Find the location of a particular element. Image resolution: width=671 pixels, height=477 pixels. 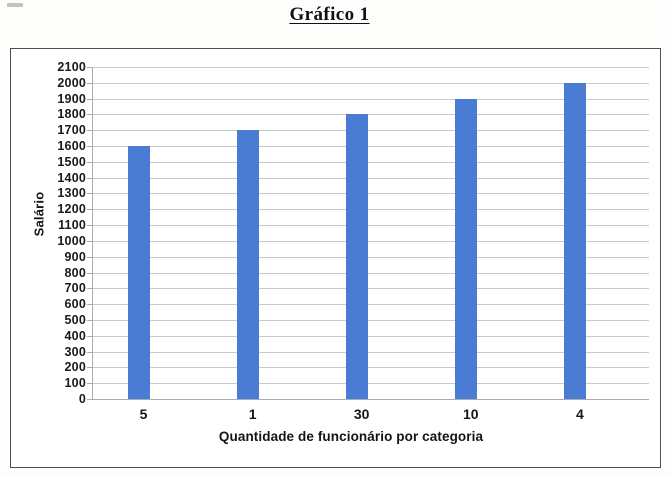

x-tick-label: 4 is located at coordinates (579, 414).